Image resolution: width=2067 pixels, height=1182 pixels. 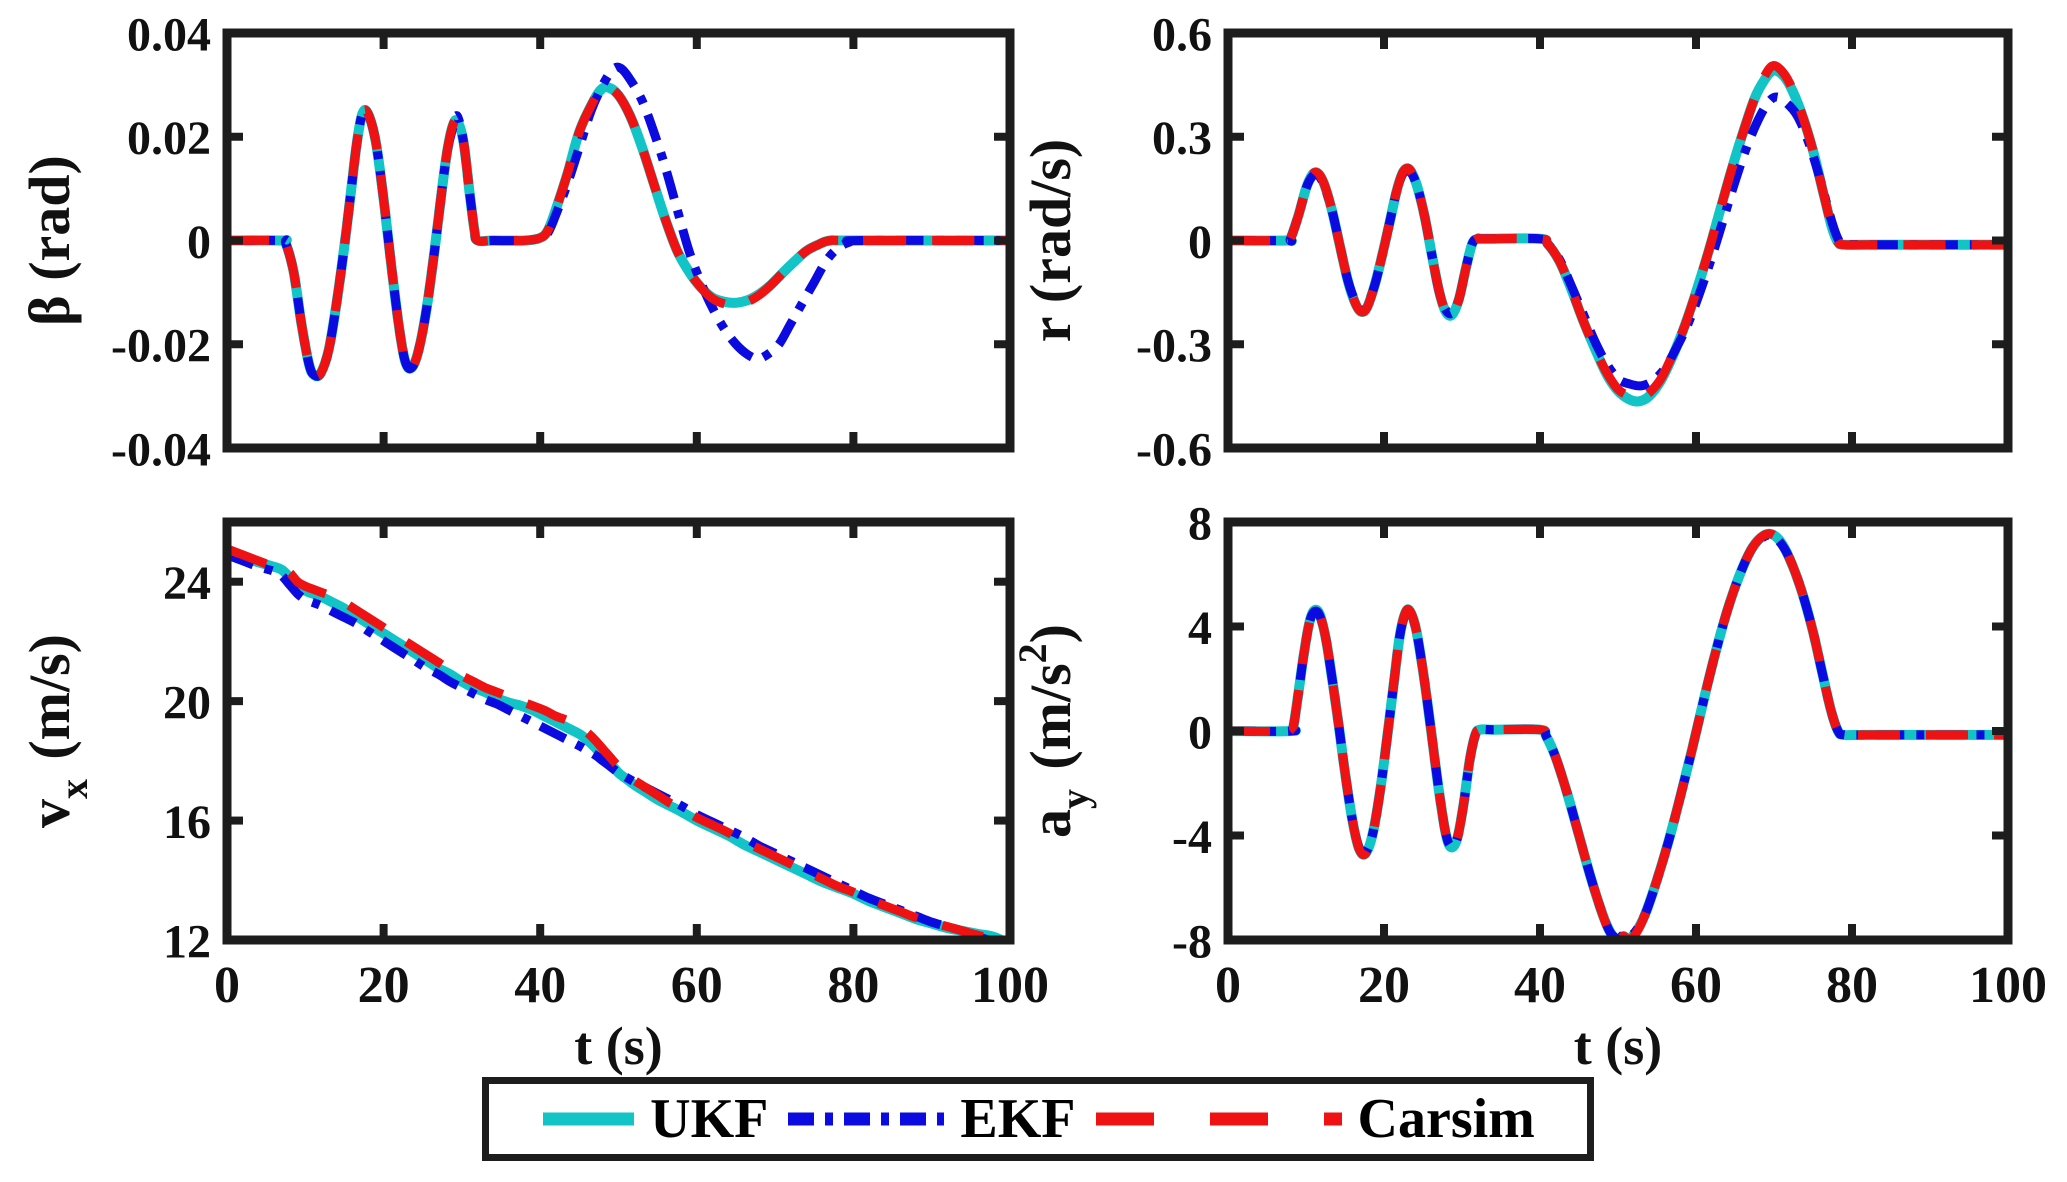 What do you see at coordinates (1174, 449) in the screenshot?
I see `y-tick-label: -0.6` at bounding box center [1174, 449].